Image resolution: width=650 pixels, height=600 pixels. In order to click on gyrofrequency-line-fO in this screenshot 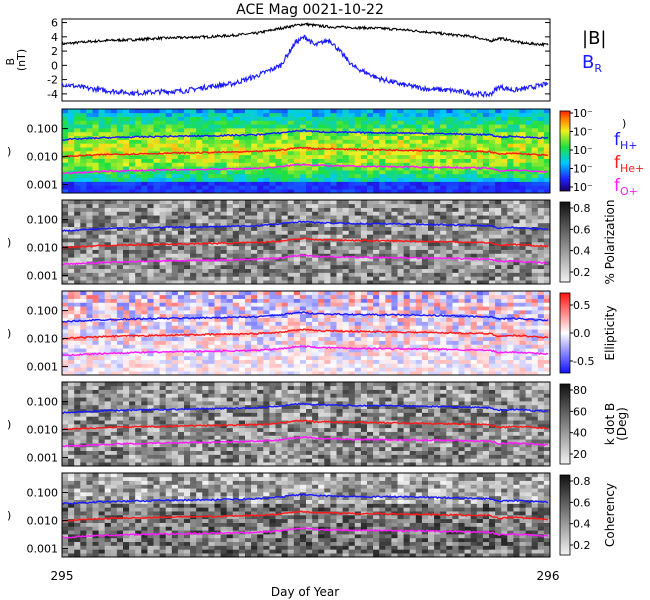, I will do `click(305, 169)`.